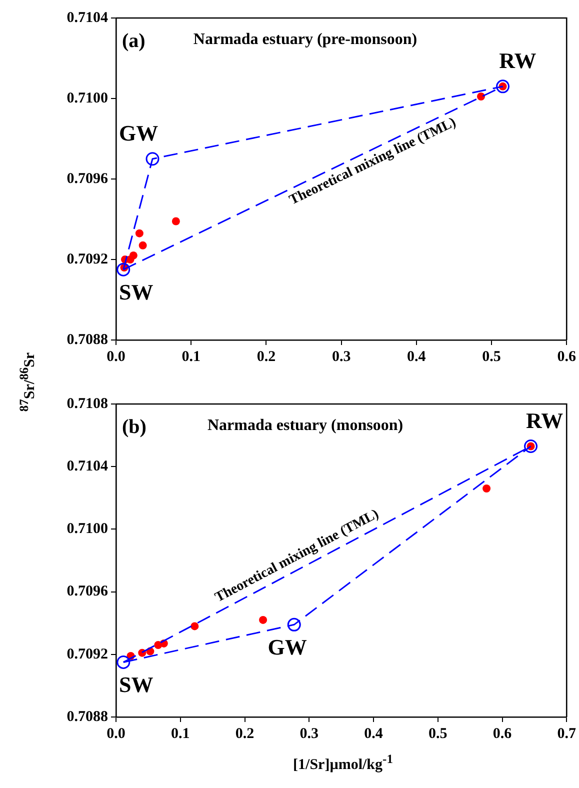 This screenshot has width=579, height=788. What do you see at coordinates (134, 427) in the screenshot?
I see `annotation: (b)` at bounding box center [134, 427].